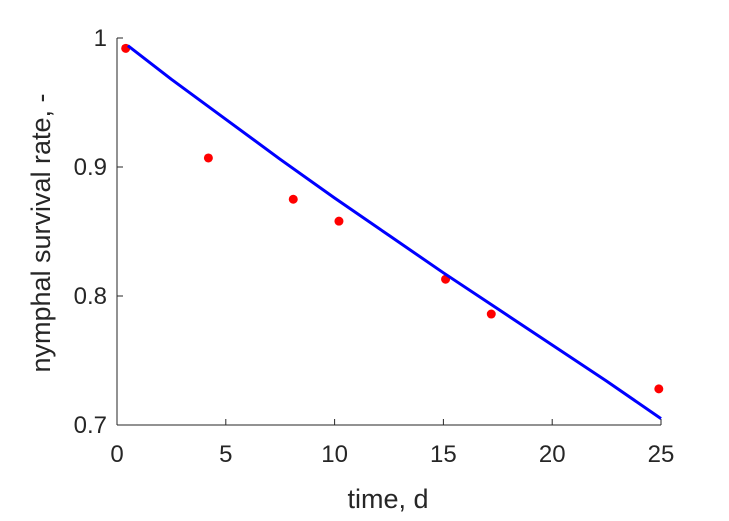  I want to click on x-tick-label: 15, so click(443, 454).